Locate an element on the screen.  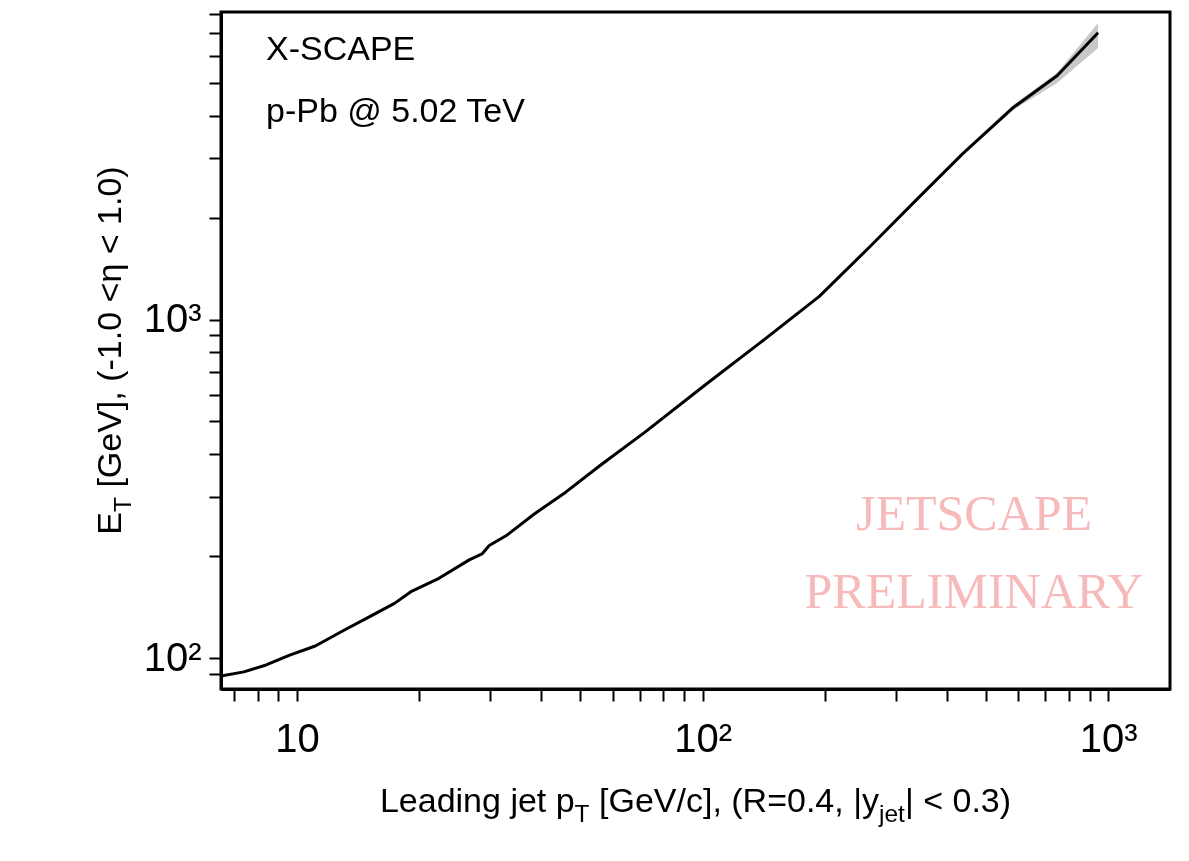
annotation: X-SCAPE is located at coordinates (341, 48).